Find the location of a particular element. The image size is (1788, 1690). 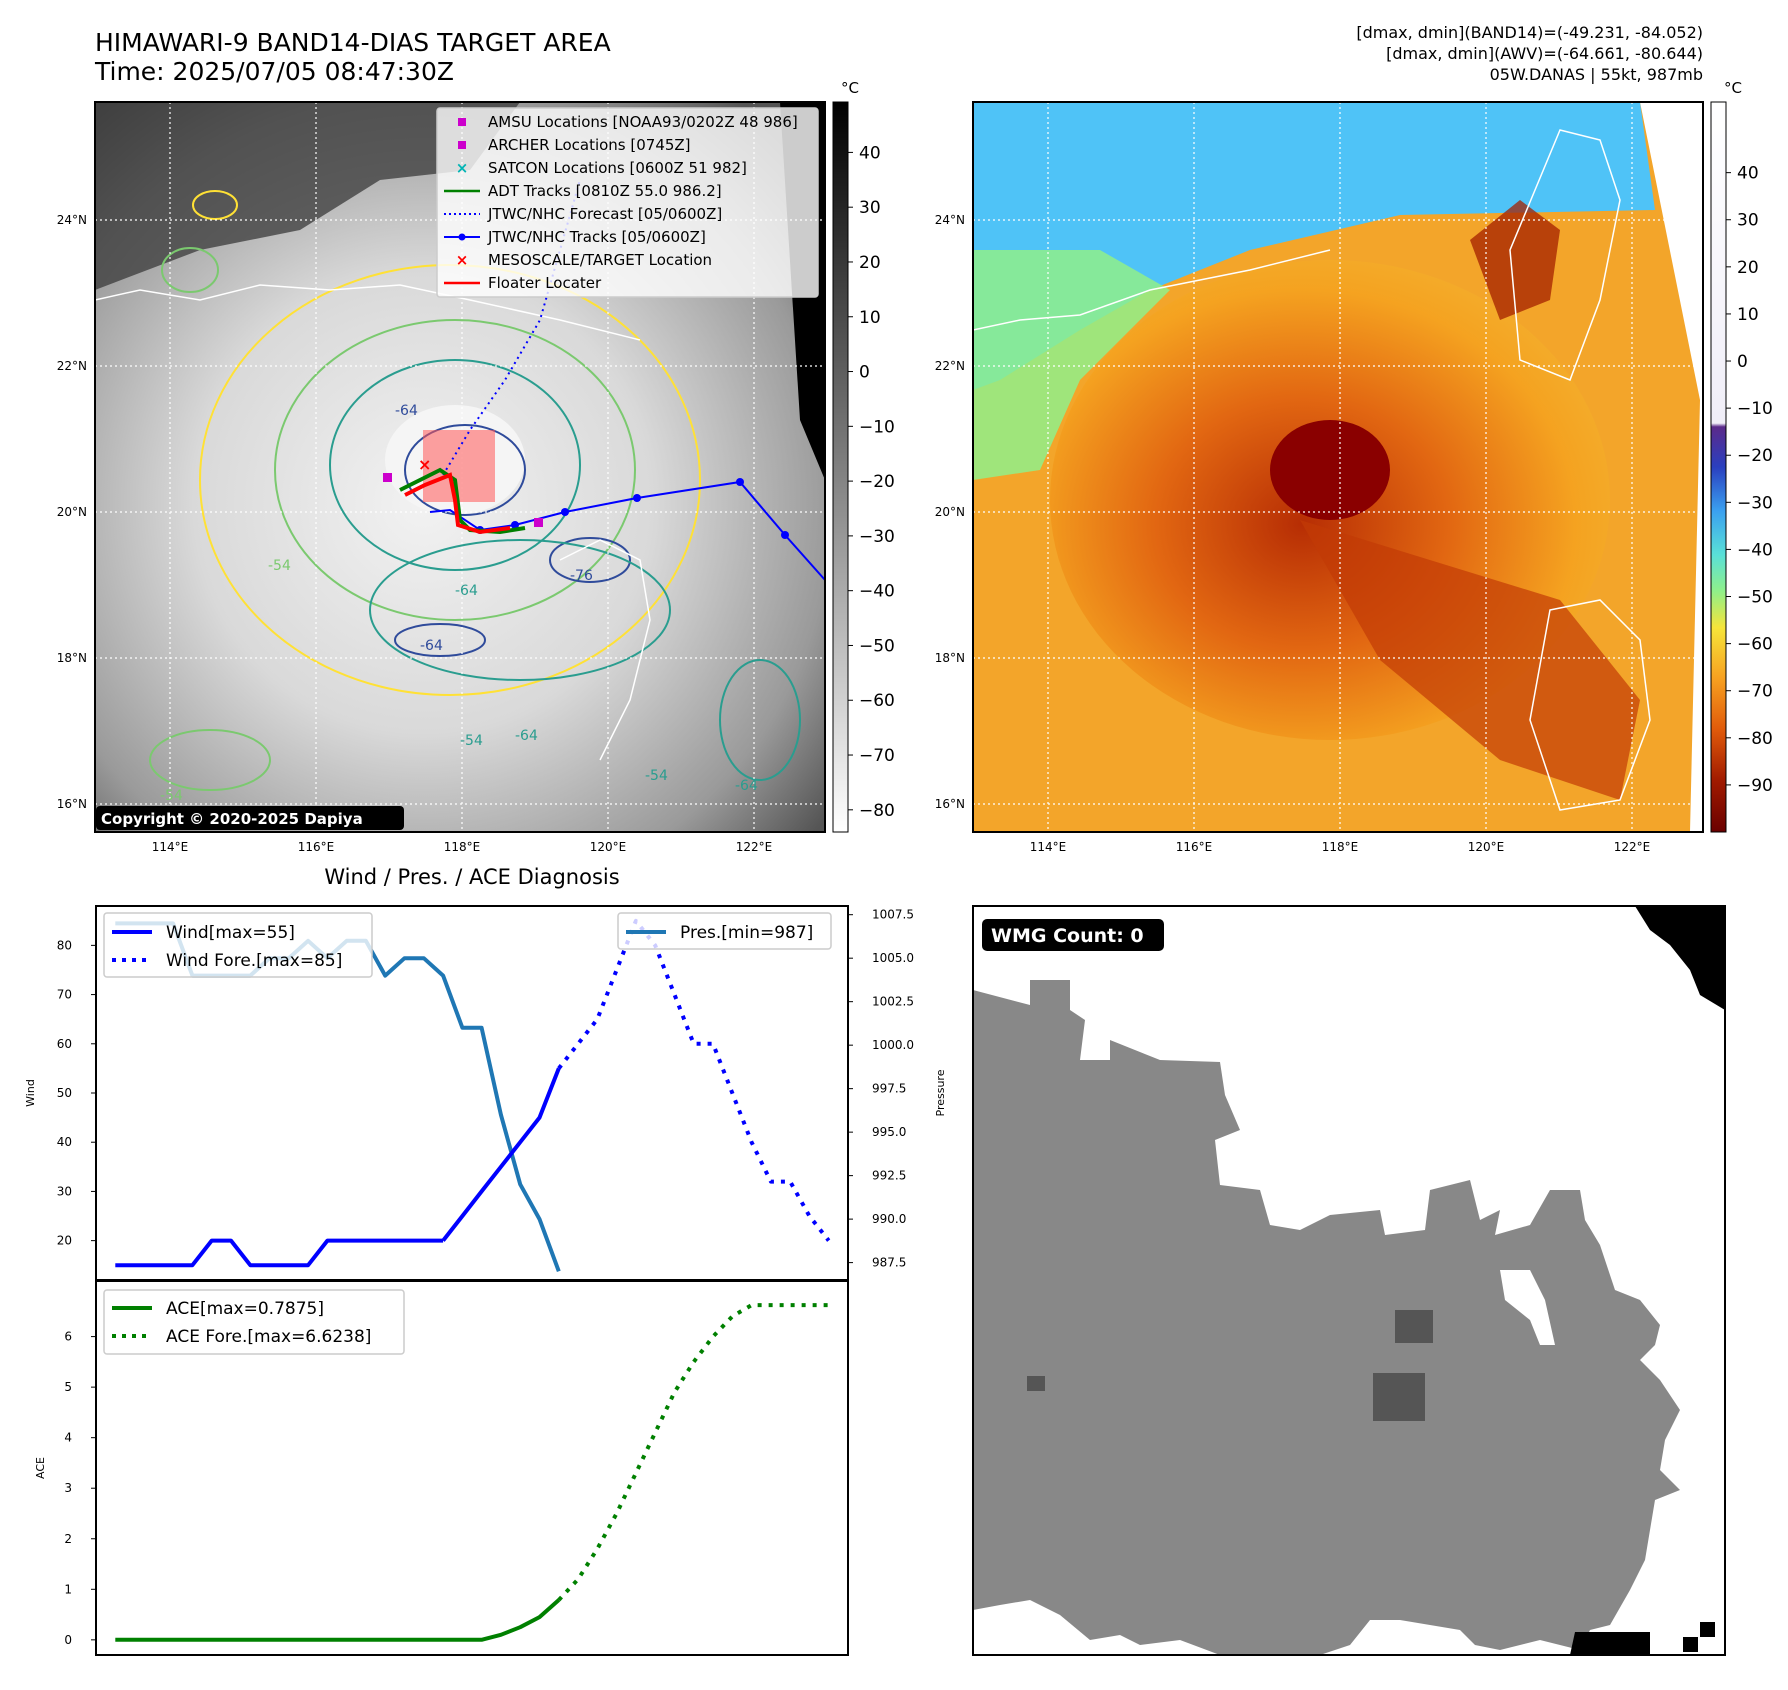

dark-clear-region is located at coordinates (307, 196).